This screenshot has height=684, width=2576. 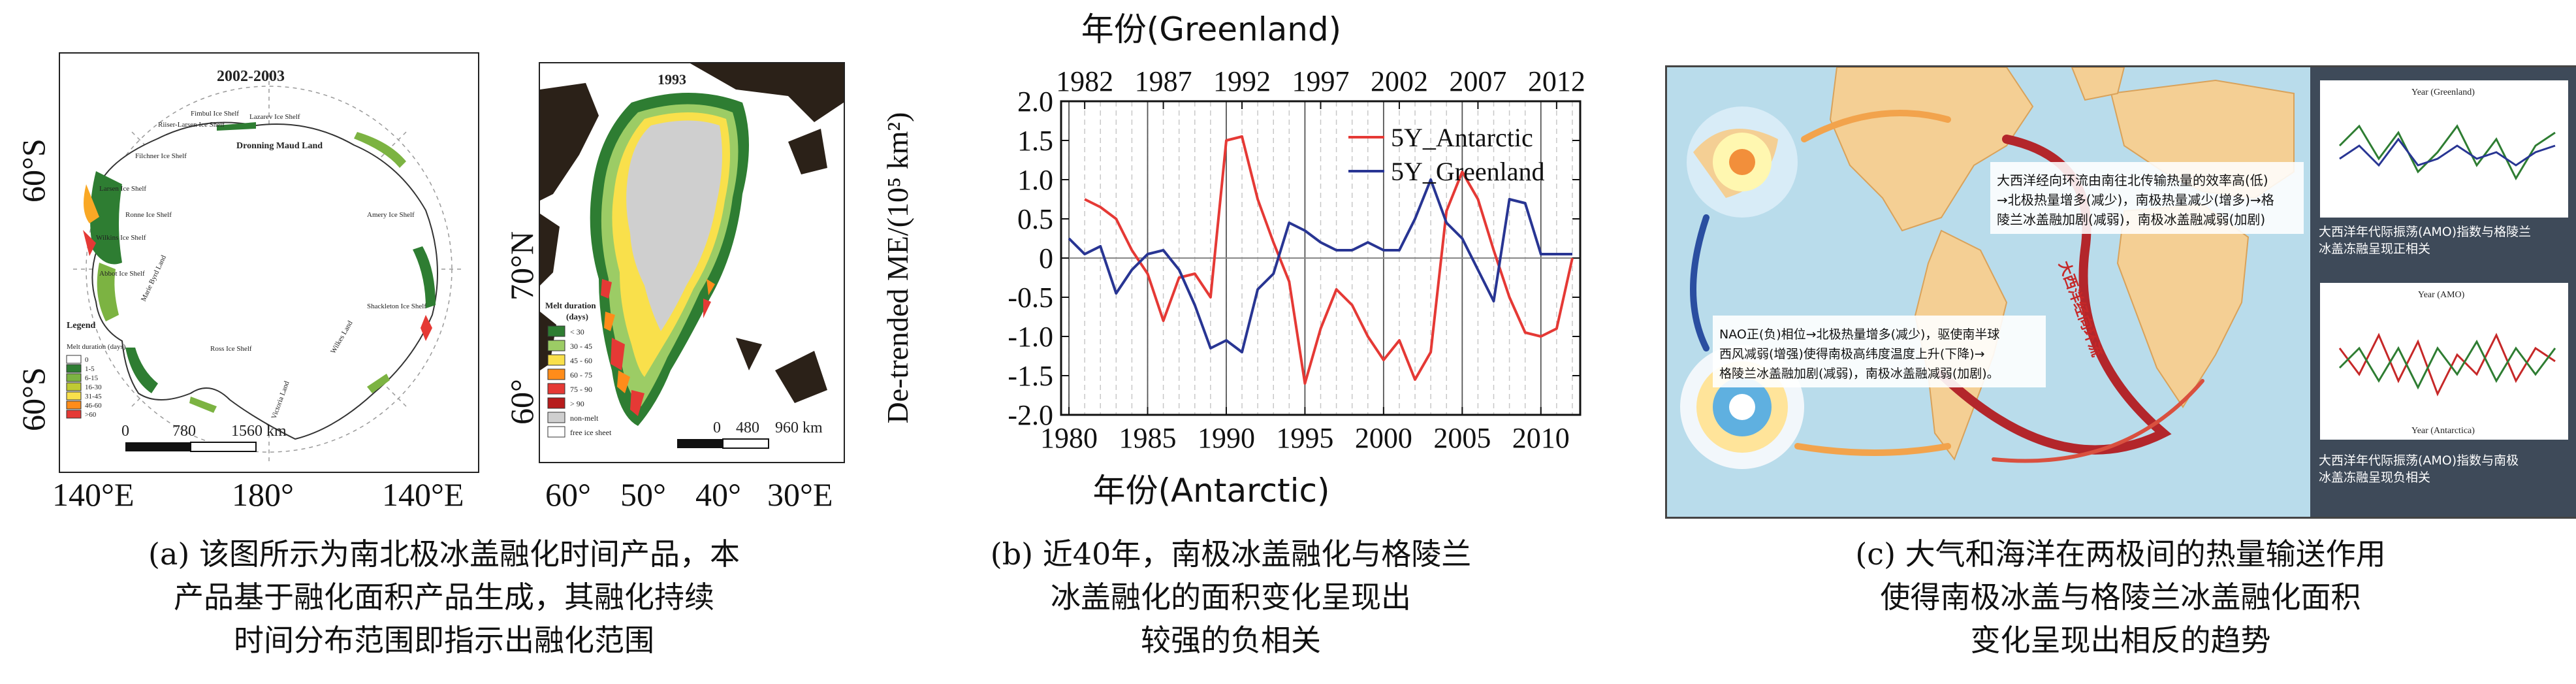 I want to click on legend-label: 60 - 75, so click(x=581, y=375).